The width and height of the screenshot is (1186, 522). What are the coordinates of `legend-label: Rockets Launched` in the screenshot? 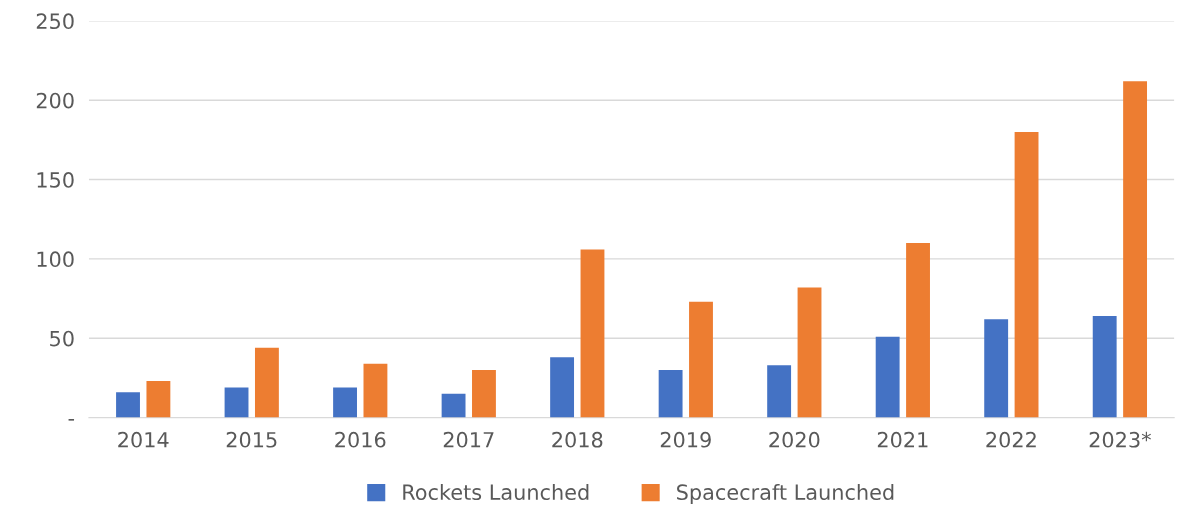 It's located at (496, 492).